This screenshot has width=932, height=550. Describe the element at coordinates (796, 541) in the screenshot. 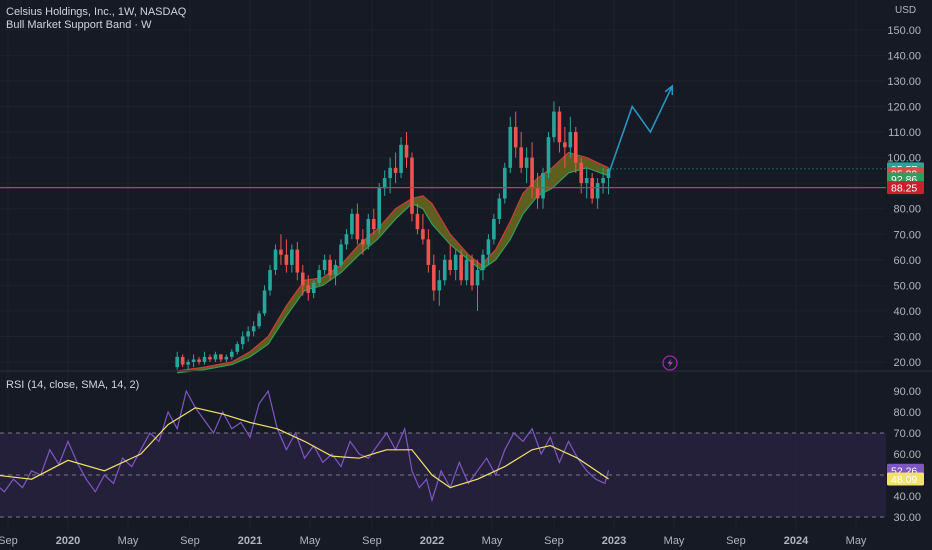

I see `time-tick-label: 2024` at that location.